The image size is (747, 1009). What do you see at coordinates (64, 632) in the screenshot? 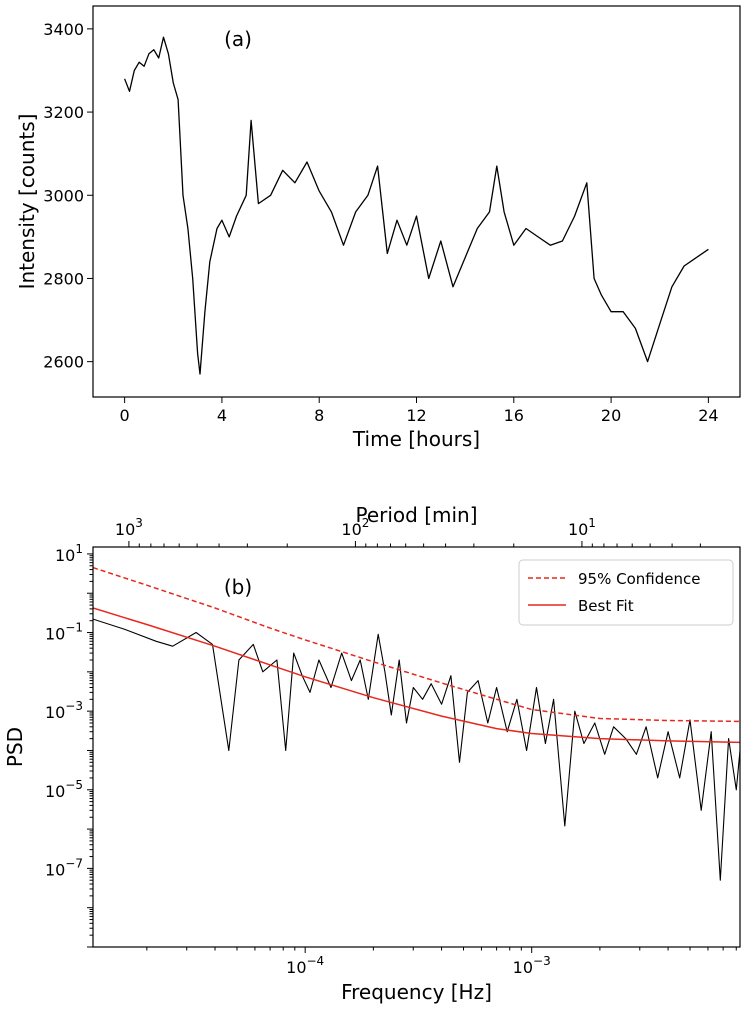
I see `y-tick-label: 10⁻¹` at bounding box center [64, 632].